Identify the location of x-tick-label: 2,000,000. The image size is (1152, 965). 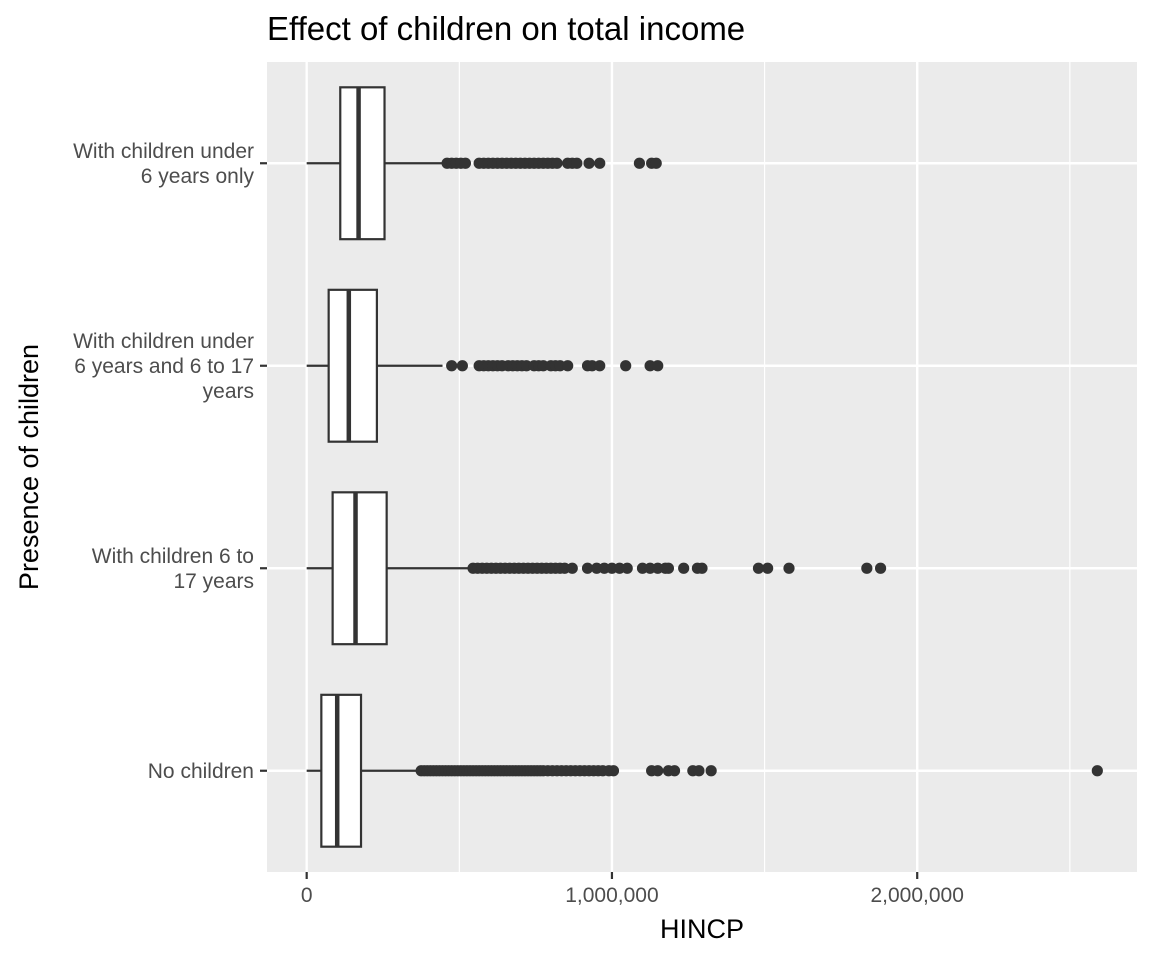
(916, 895).